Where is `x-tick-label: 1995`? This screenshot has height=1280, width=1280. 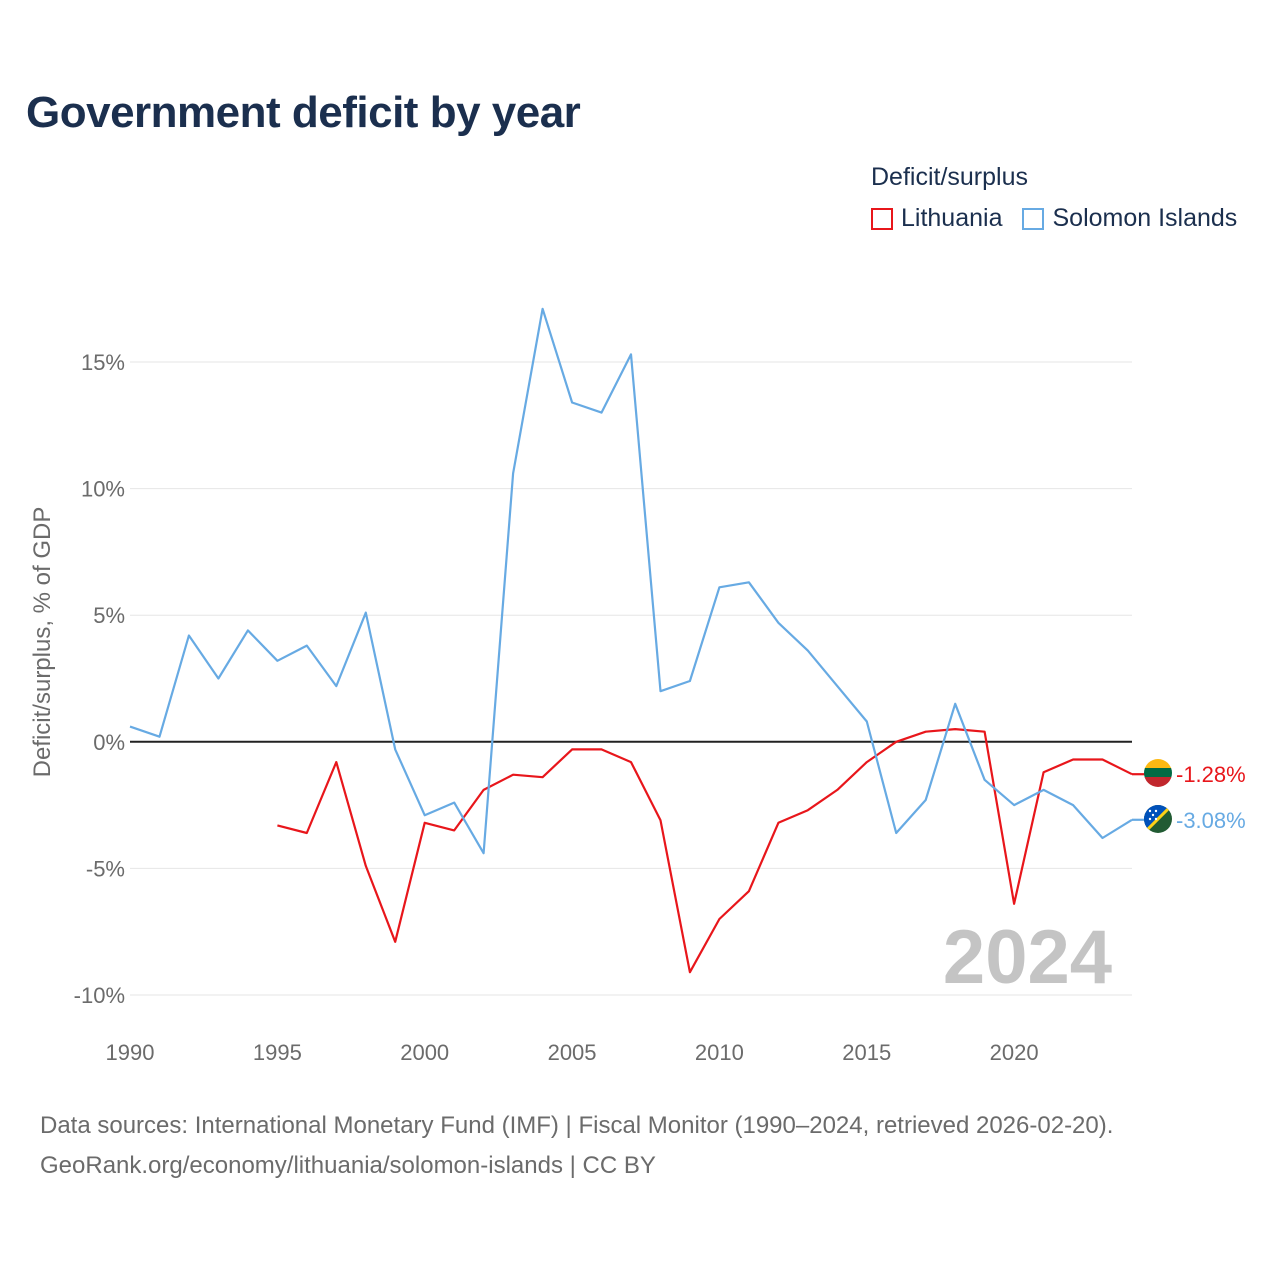 x-tick-label: 1995 is located at coordinates (277, 1052).